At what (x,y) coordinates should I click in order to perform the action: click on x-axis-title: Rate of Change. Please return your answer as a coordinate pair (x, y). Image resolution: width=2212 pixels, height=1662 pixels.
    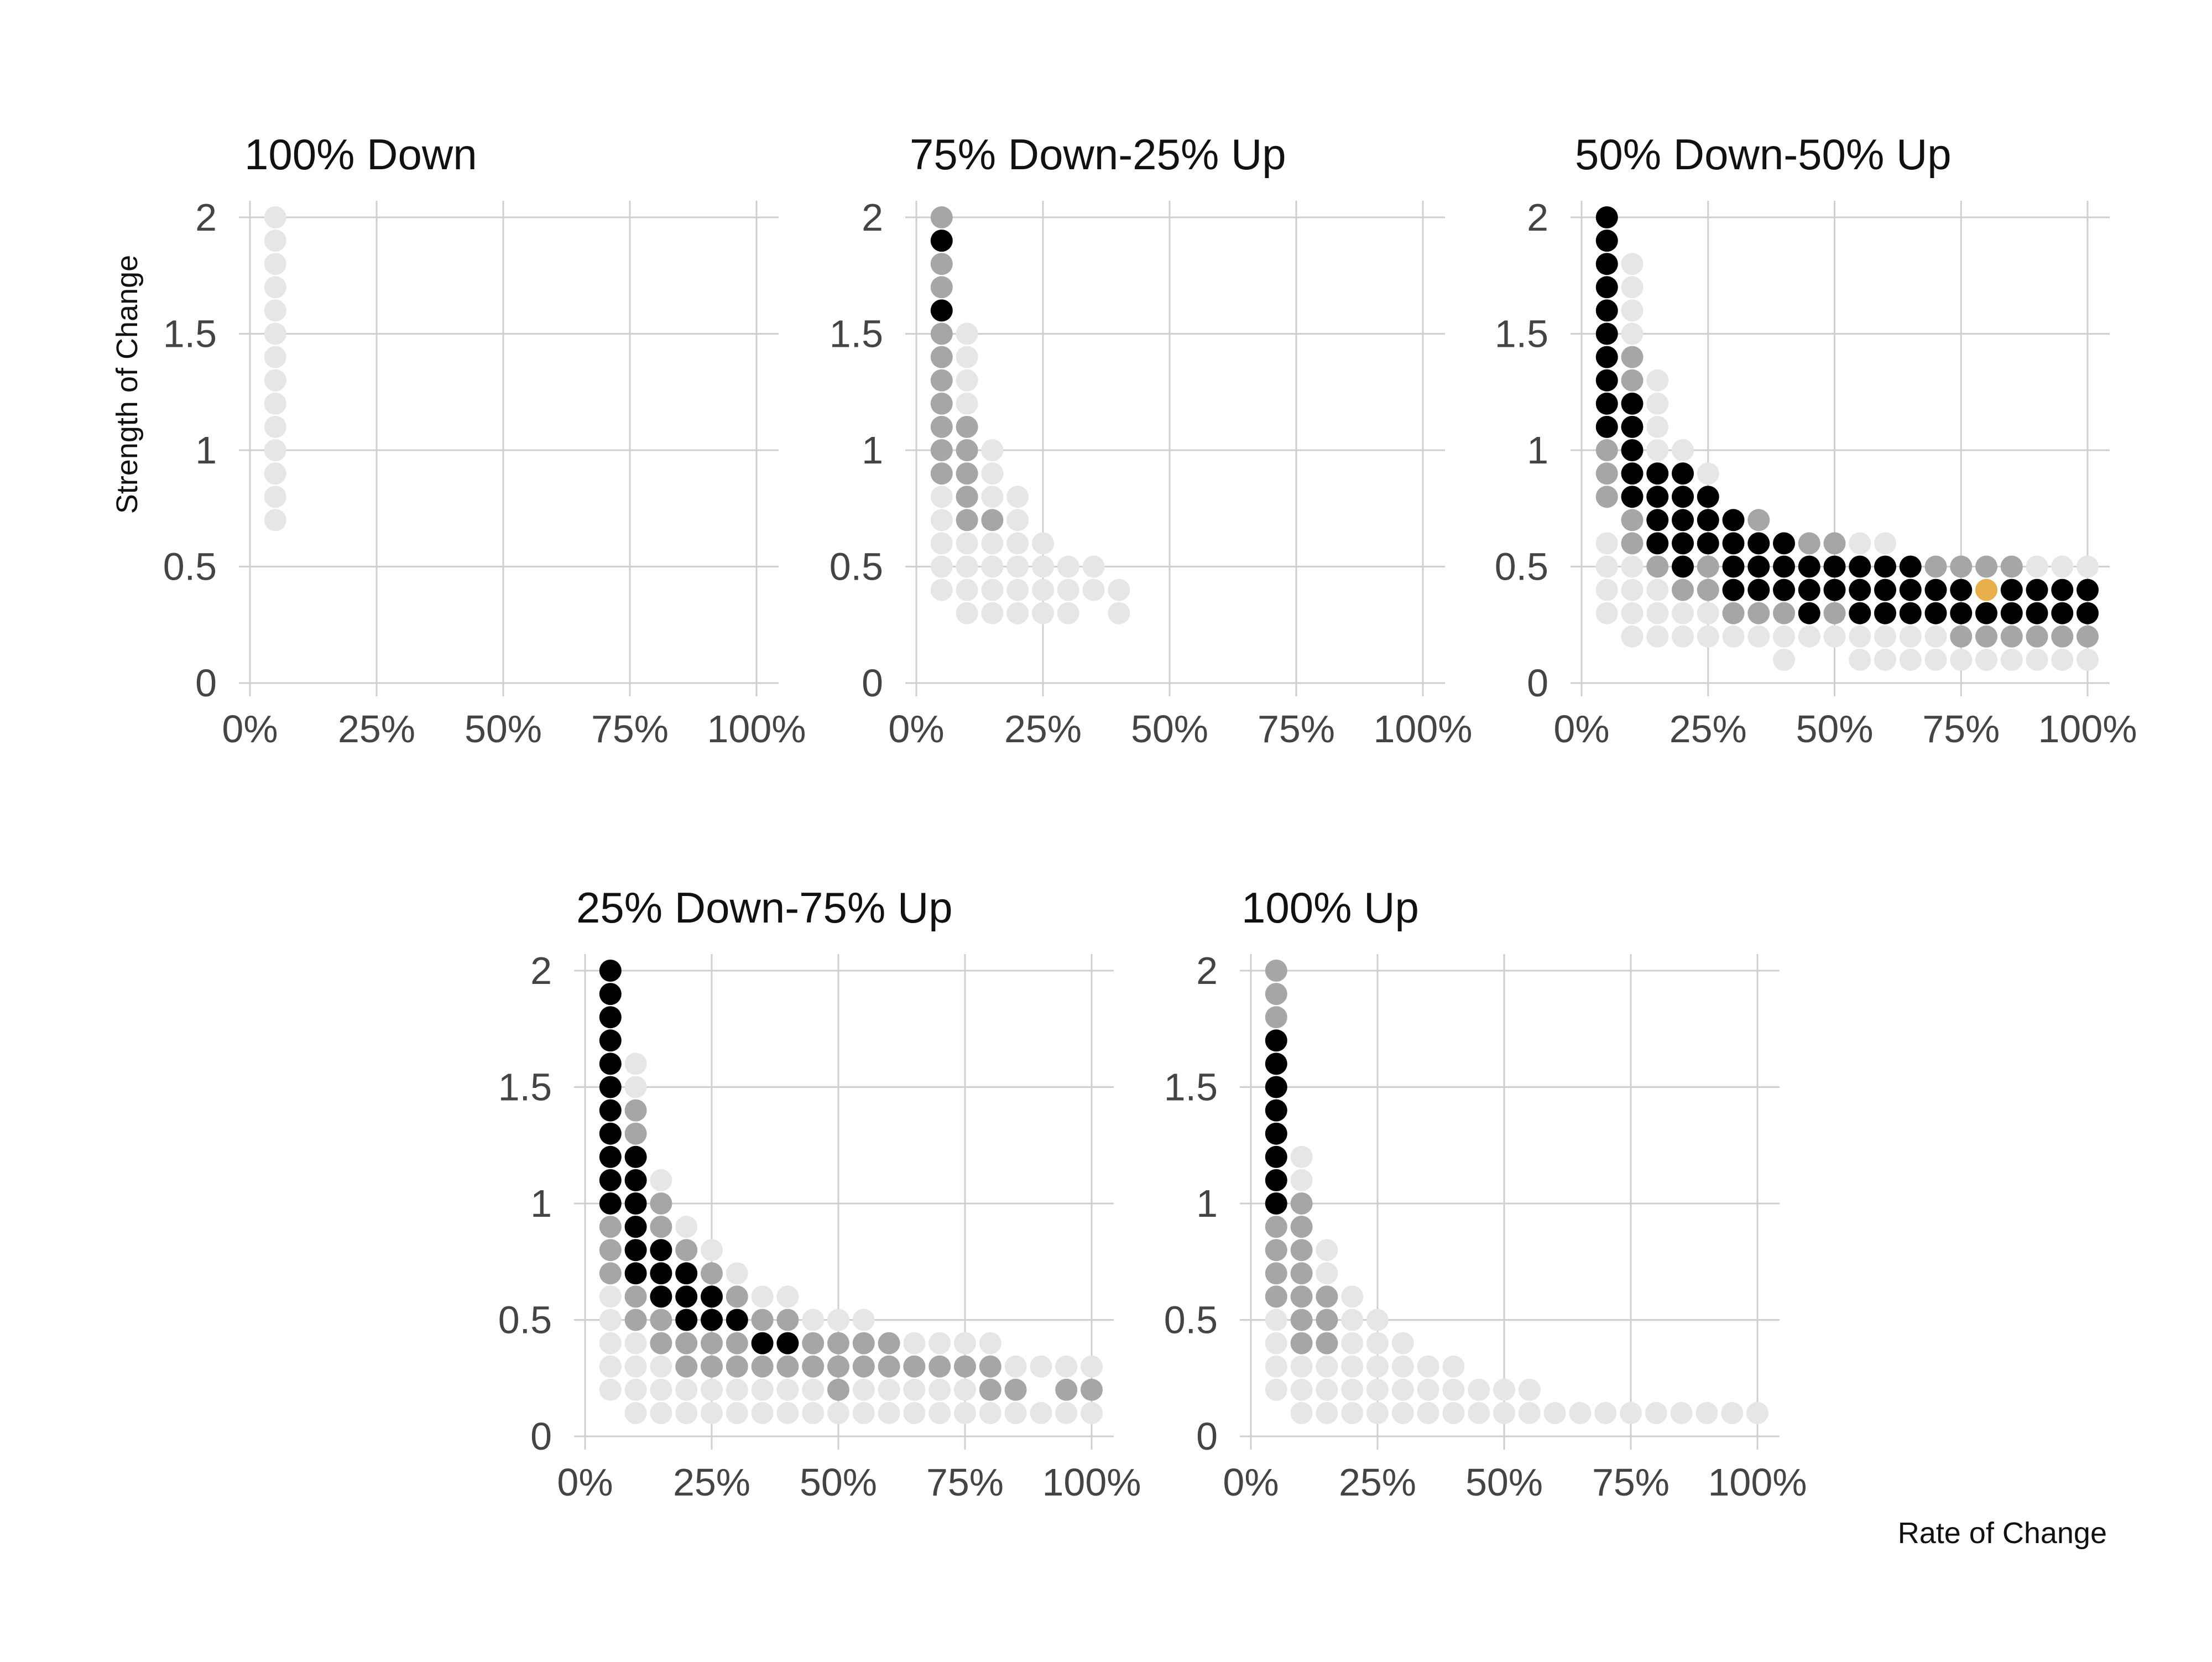
    Looking at the image, I should click on (2003, 1533).